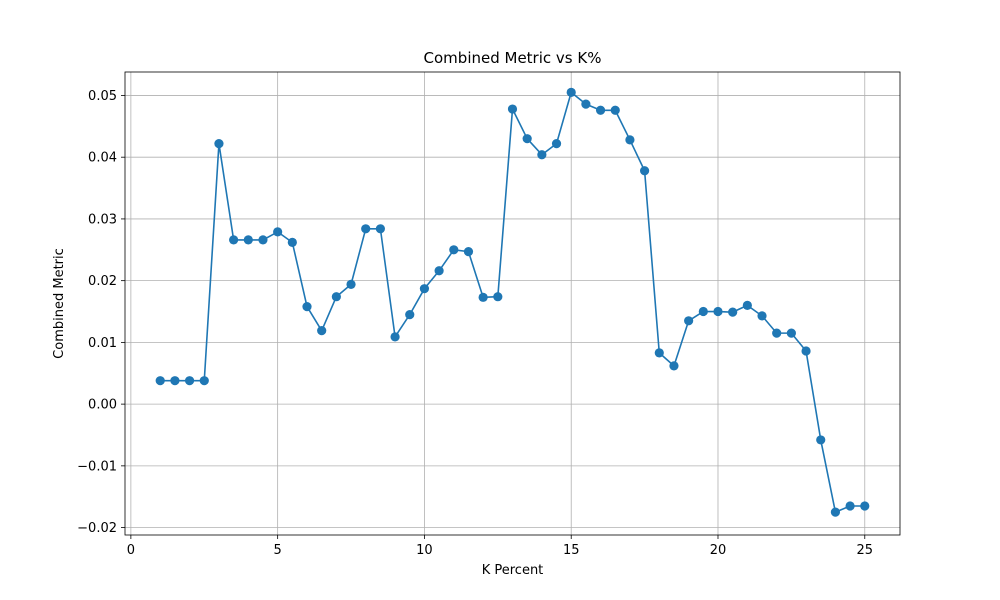 The width and height of the screenshot is (1000, 600). I want to click on x-tick-label: 0, so click(131, 550).